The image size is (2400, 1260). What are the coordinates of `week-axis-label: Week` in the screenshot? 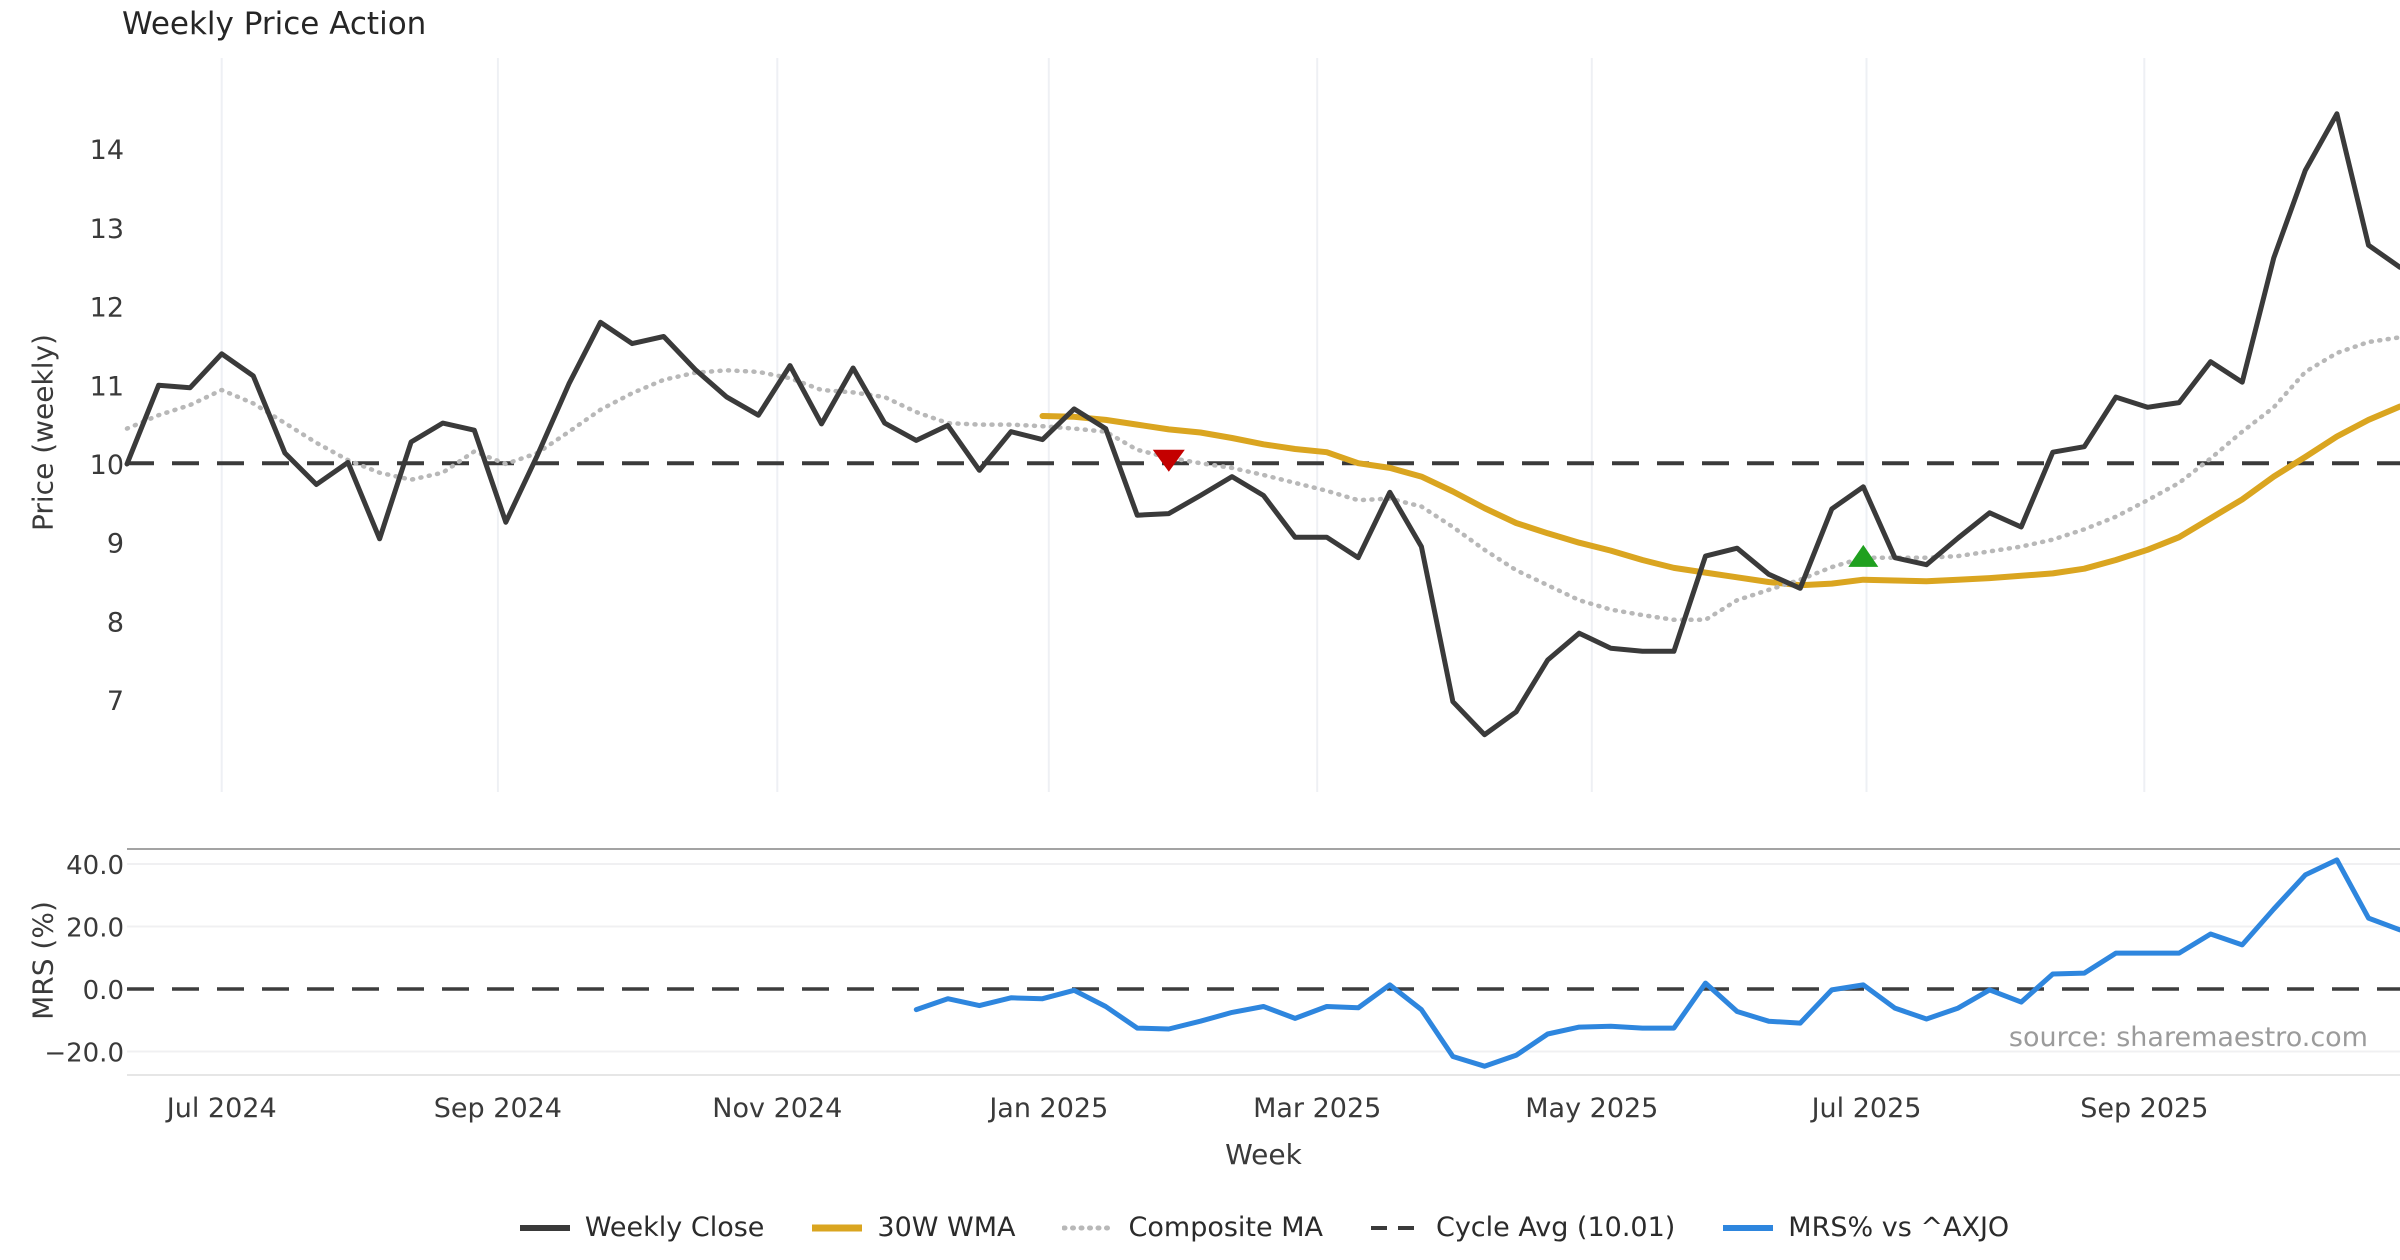 It's located at (1263, 1154).